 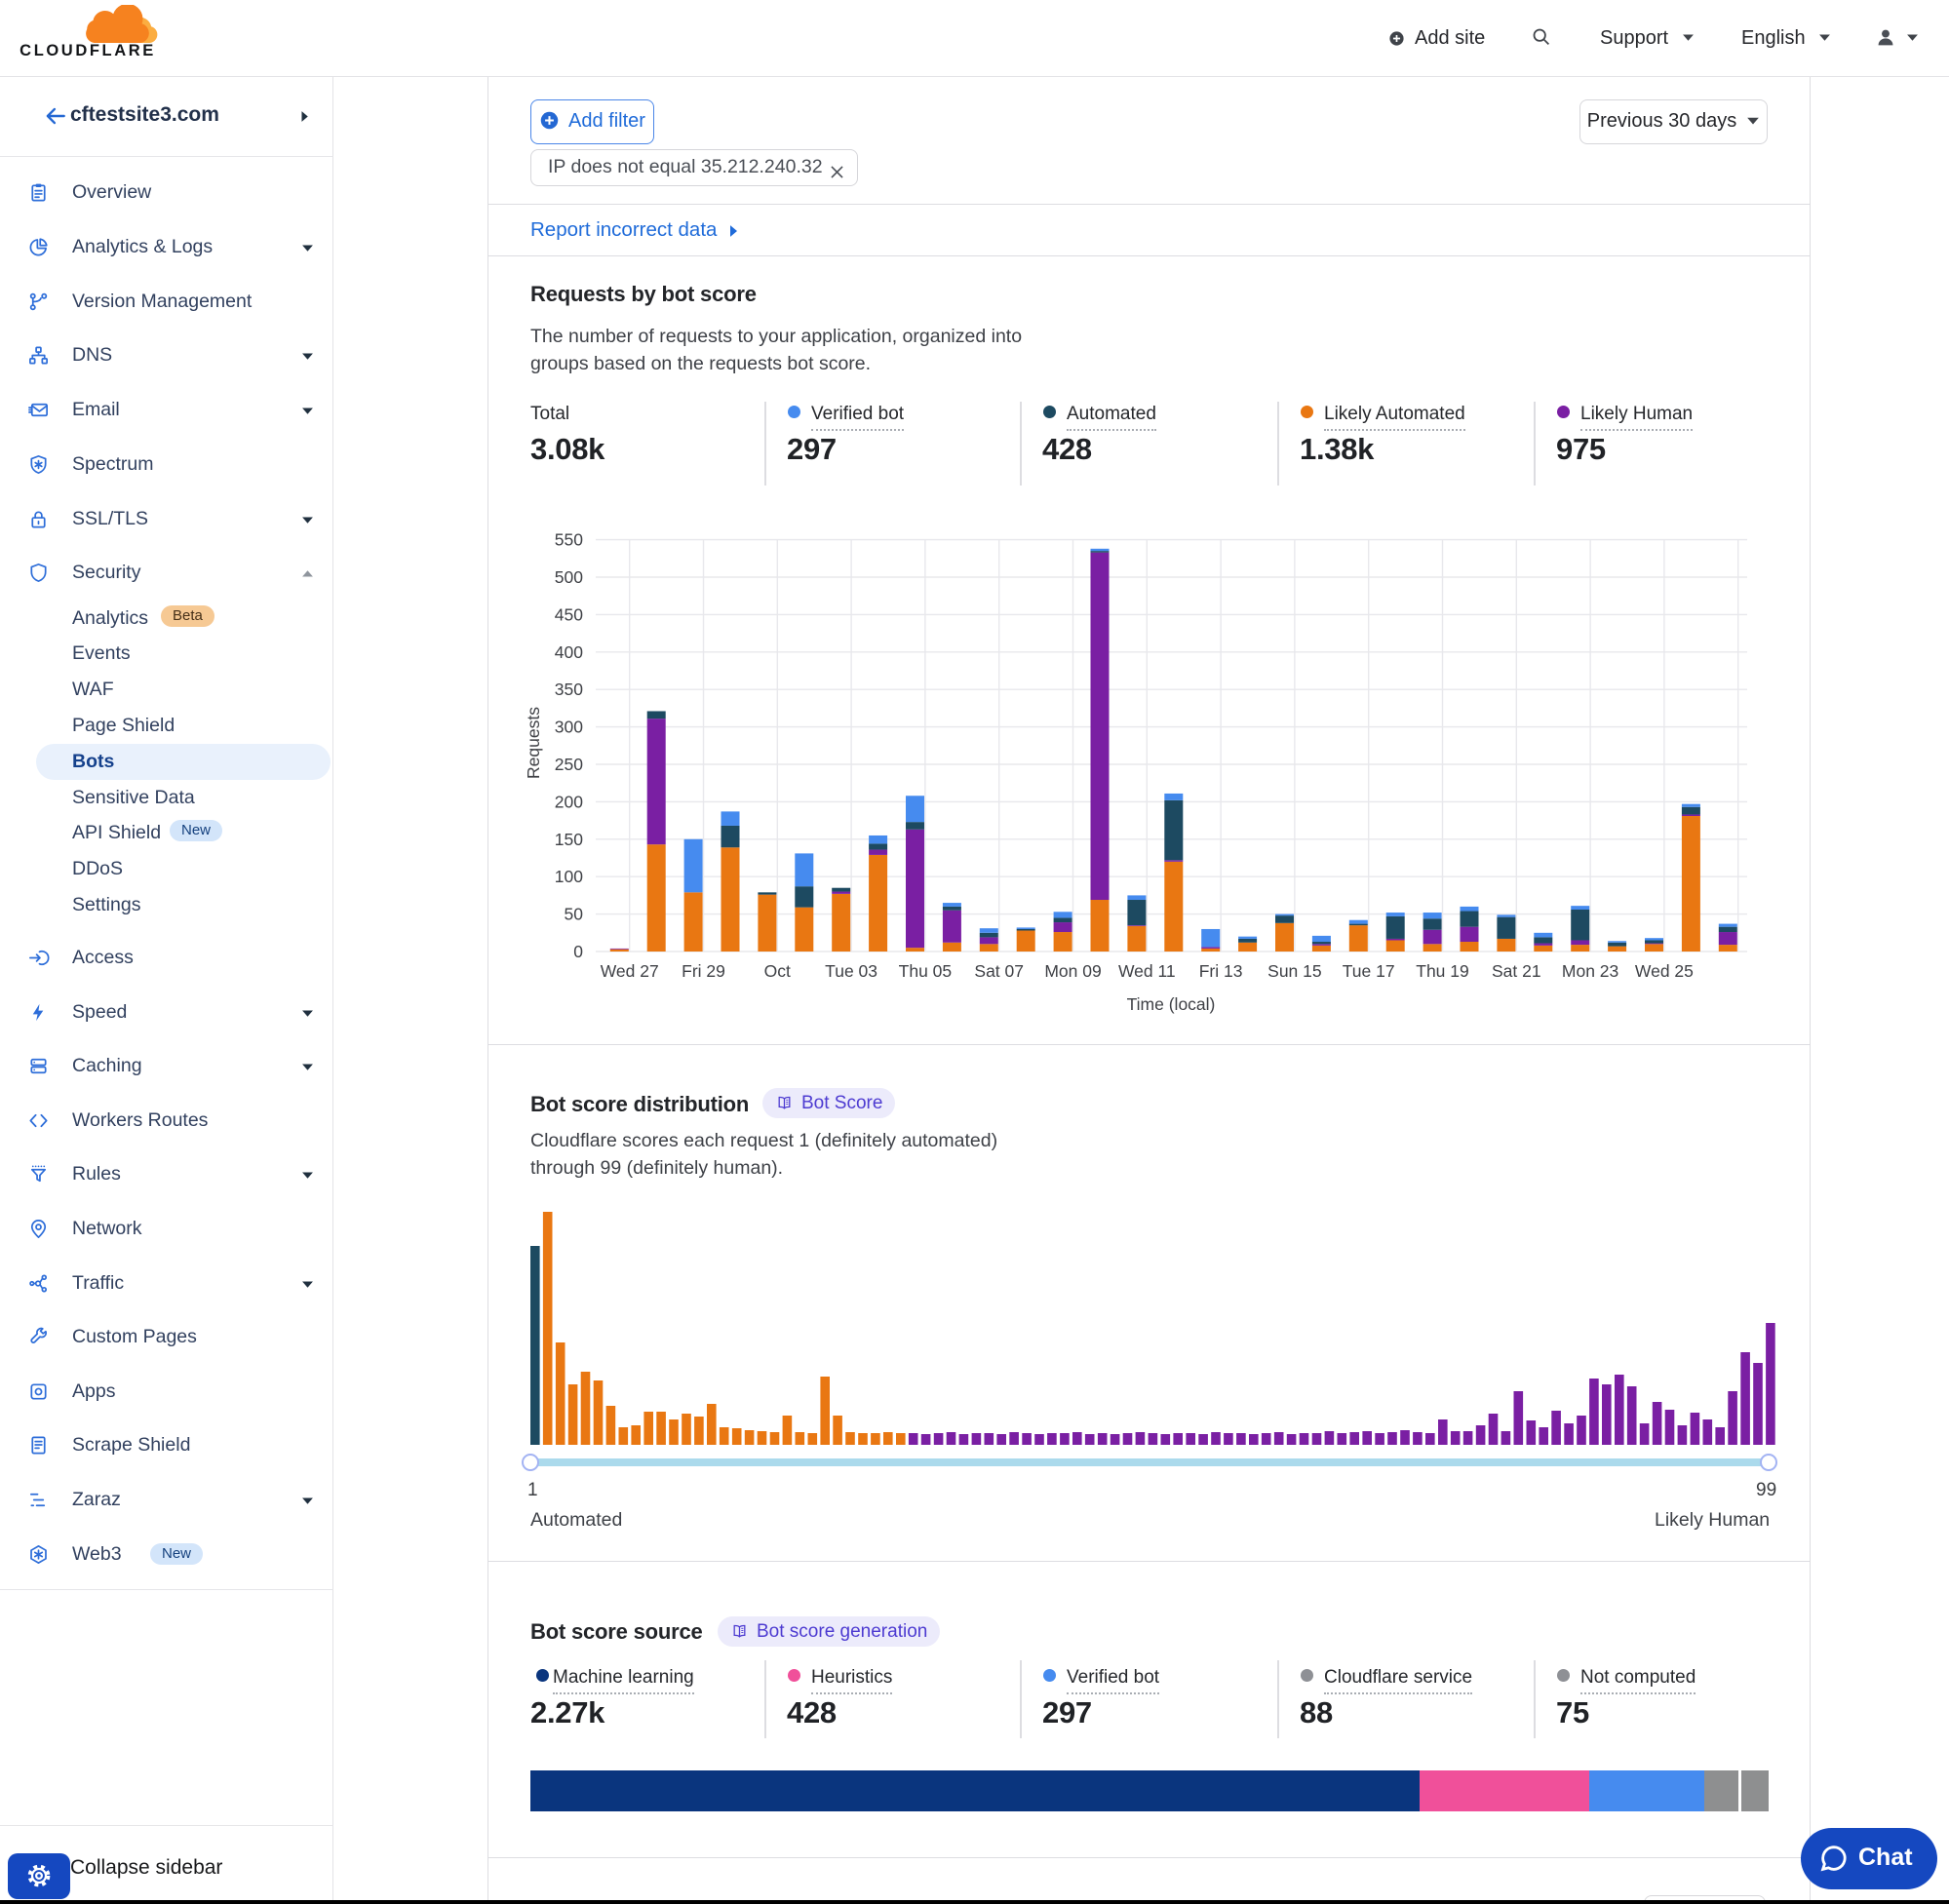 I want to click on svg-text: 450, so click(x=569, y=614).